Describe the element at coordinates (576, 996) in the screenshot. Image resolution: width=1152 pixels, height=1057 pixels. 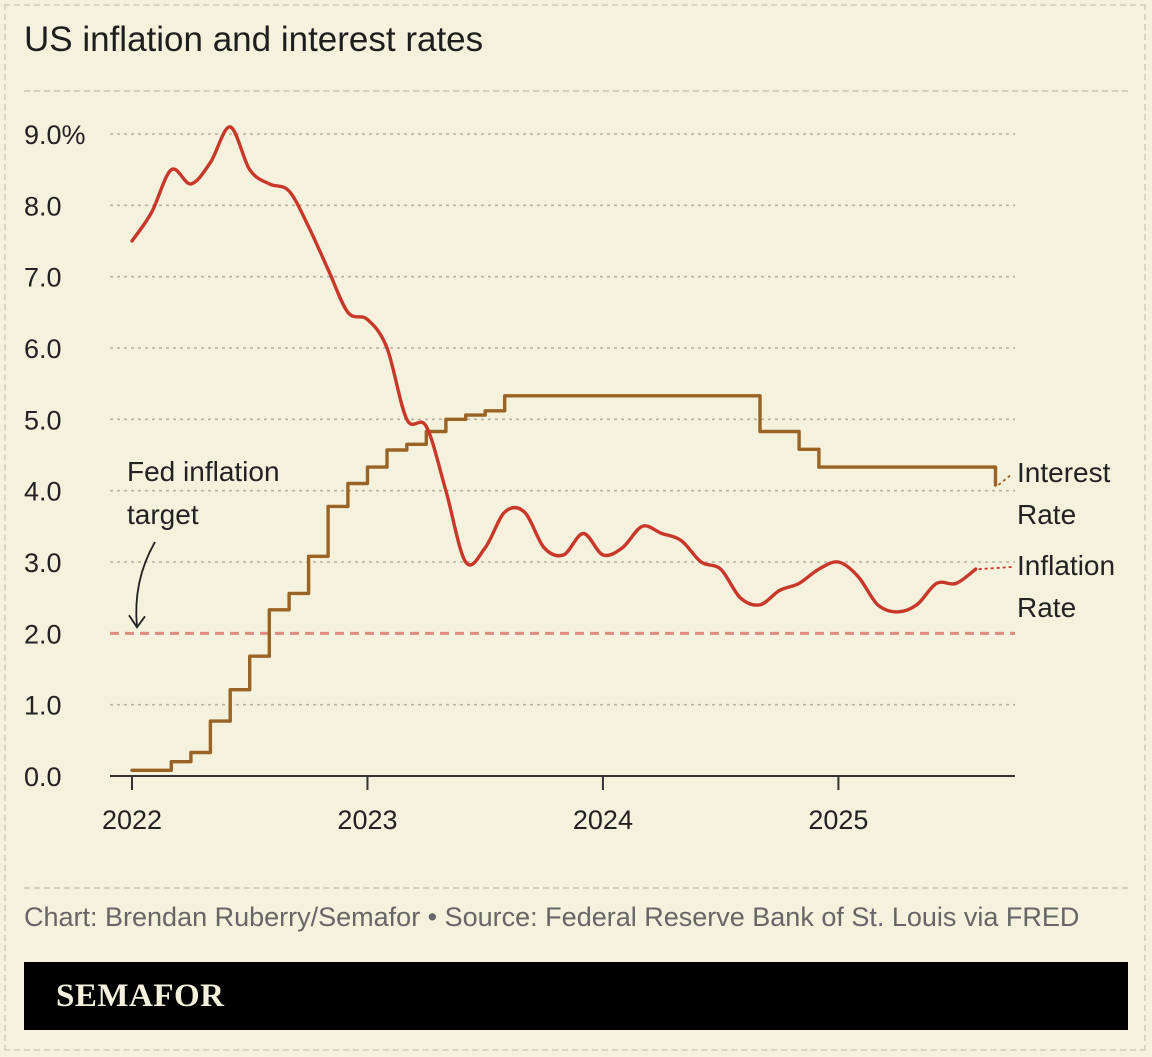
I see `brand-bar: SEMAFOR` at that location.